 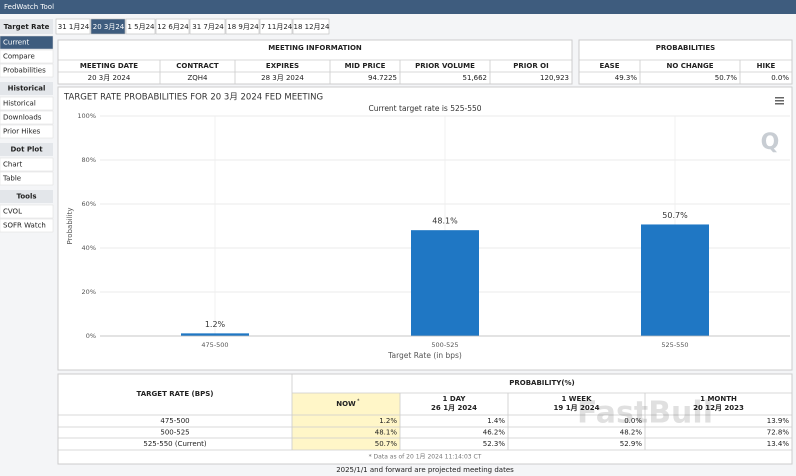 What do you see at coordinates (197, 78) in the screenshot?
I see `cell: ZQH4` at bounding box center [197, 78].